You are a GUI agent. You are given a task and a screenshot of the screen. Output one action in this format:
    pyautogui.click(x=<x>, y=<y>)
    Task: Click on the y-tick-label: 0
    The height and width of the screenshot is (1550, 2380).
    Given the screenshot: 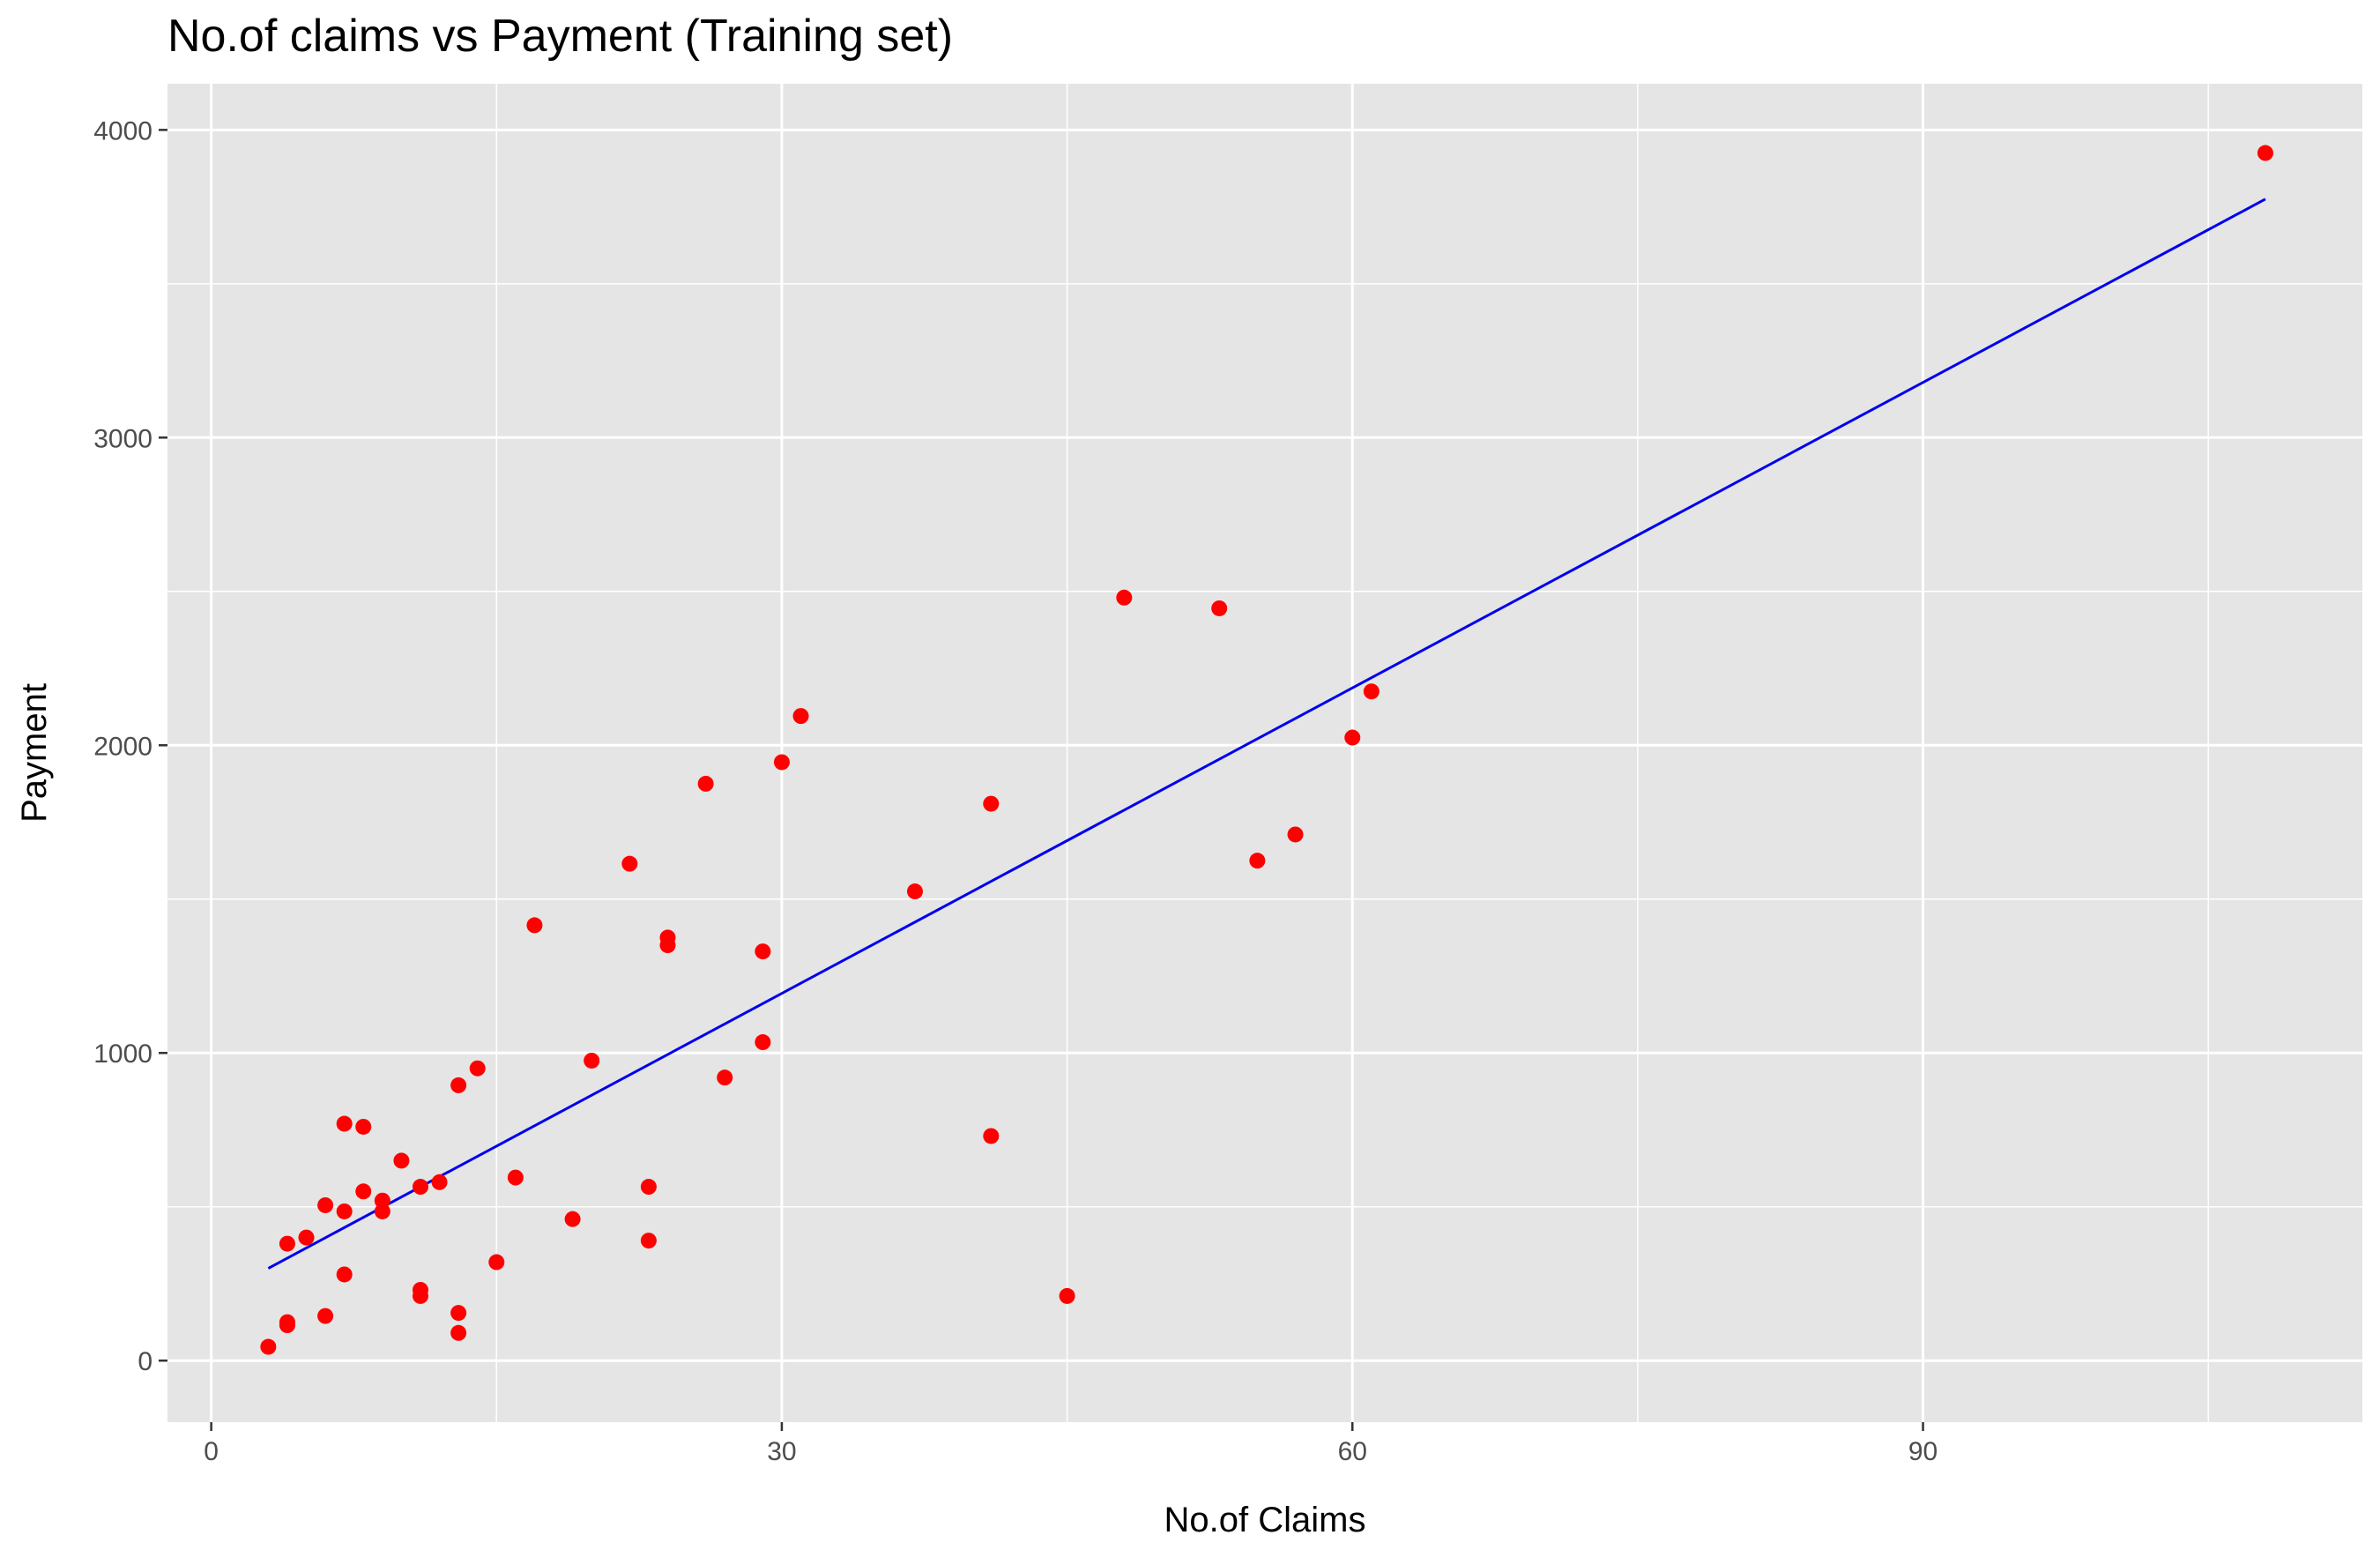 What is the action you would take?
    pyautogui.click(x=145, y=1362)
    